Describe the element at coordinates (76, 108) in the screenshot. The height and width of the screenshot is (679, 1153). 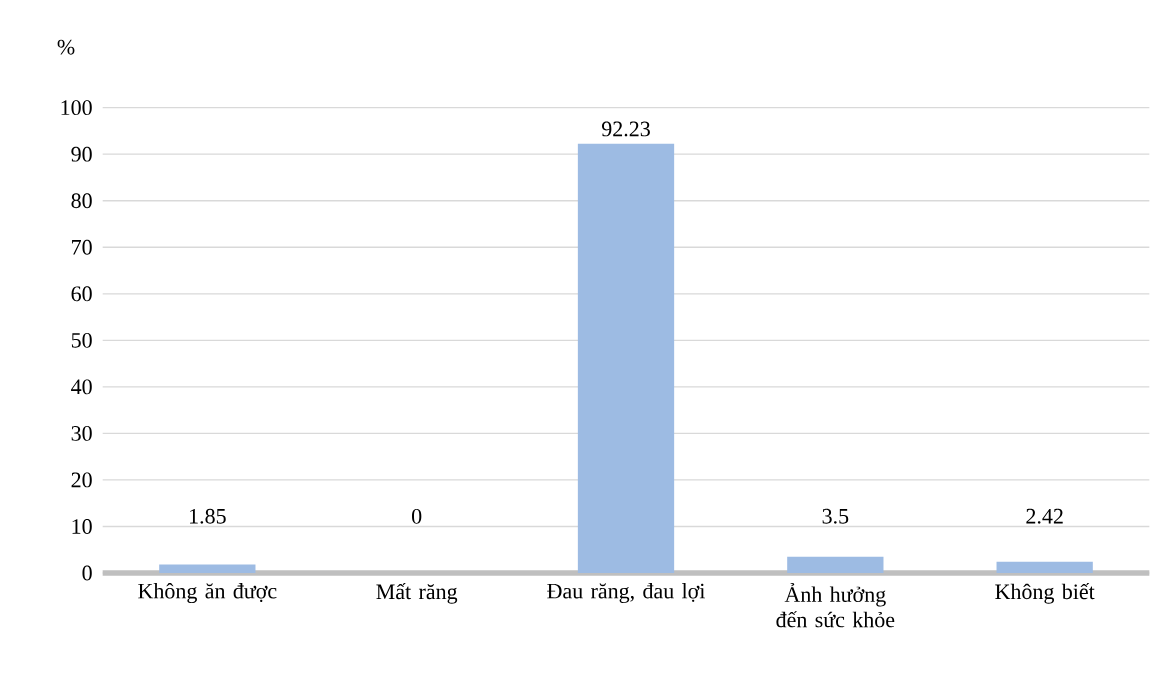
I see `y-tick-label: 100` at that location.